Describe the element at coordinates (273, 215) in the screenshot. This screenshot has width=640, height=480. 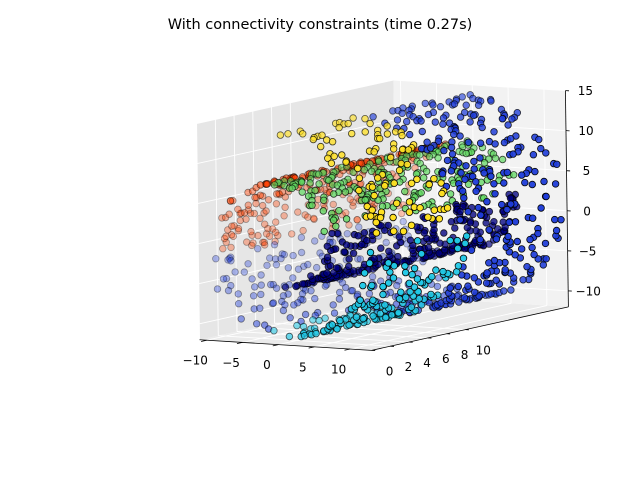
I see `grid-y-side` at that location.